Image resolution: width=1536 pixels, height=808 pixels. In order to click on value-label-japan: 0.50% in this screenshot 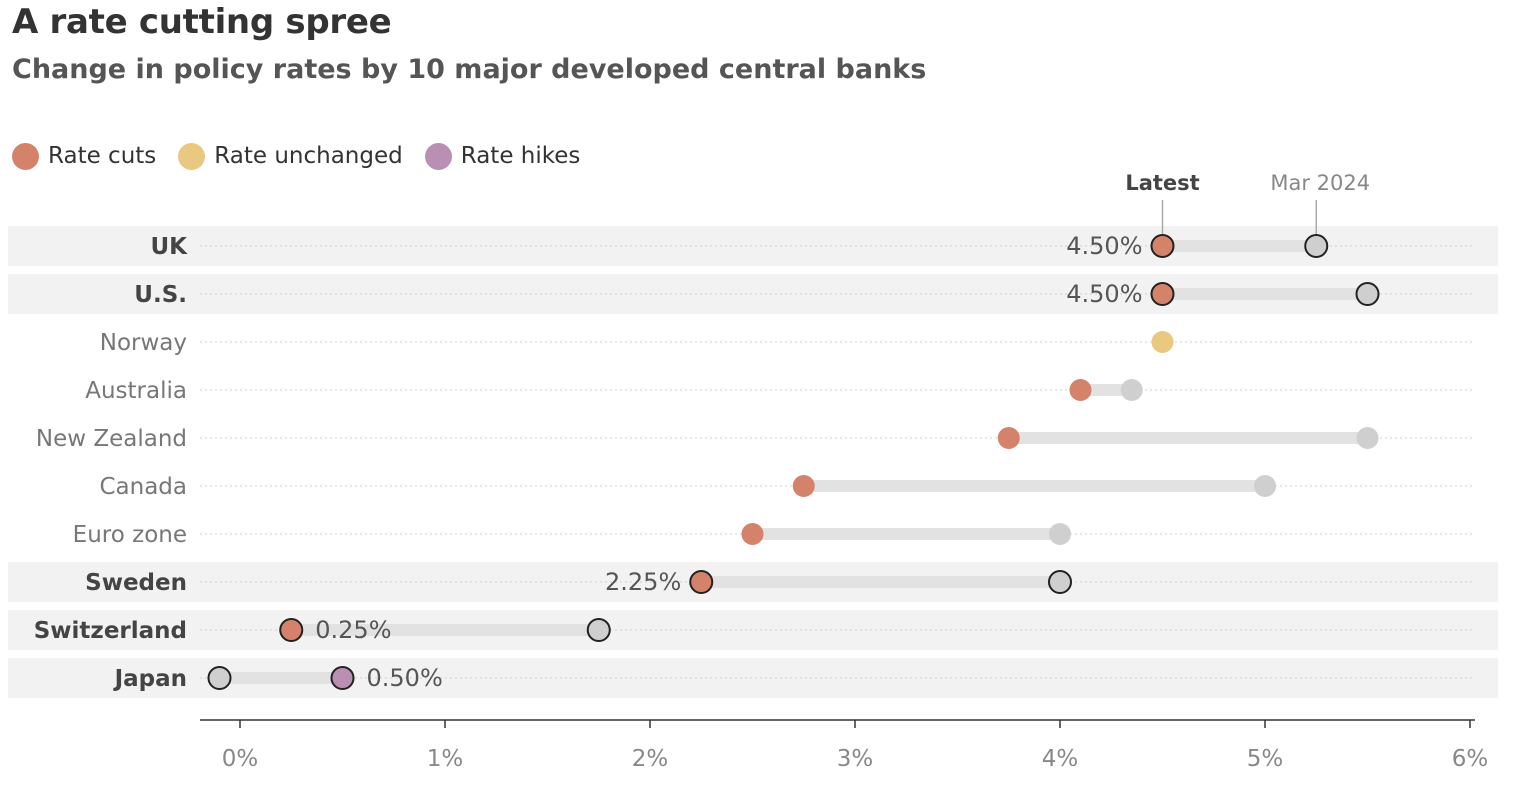, I will do `click(405, 678)`.